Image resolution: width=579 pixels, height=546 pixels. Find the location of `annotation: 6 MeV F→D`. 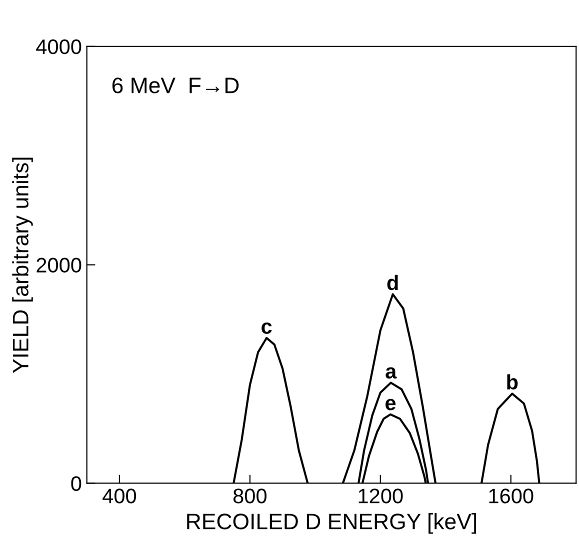

annotation: 6 MeV F→D is located at coordinates (175, 86).